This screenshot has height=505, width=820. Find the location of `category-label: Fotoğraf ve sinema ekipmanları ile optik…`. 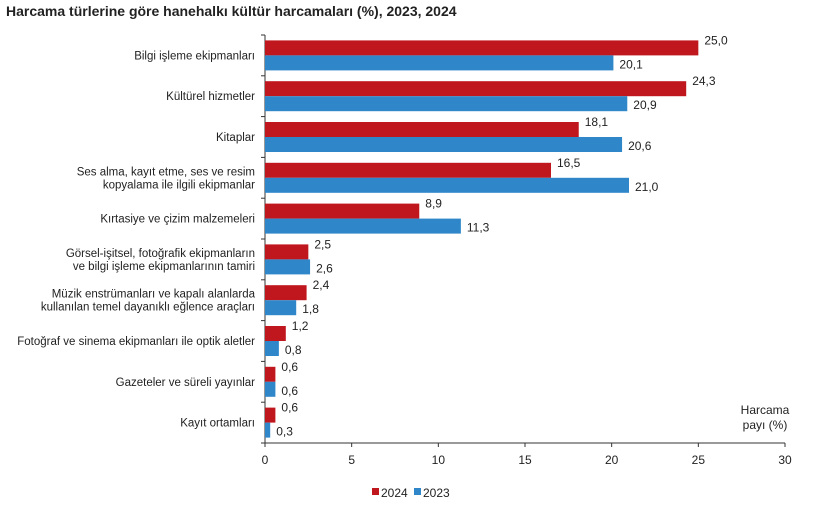

category-label: Fotoğraf ve sinema ekipmanları ile optik… is located at coordinates (136, 342).